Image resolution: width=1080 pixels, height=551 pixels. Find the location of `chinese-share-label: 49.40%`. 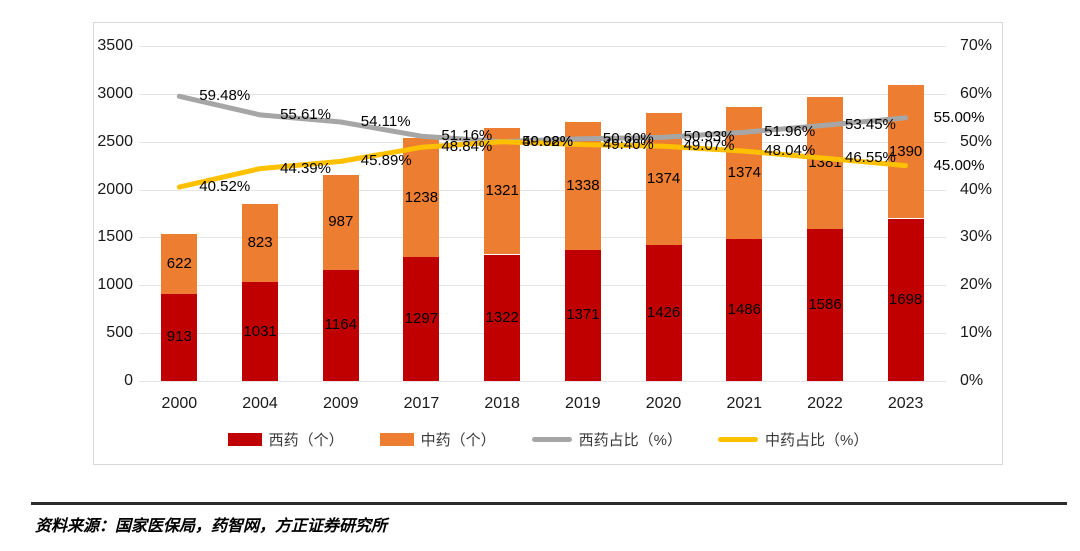

chinese-share-label: 49.40% is located at coordinates (628, 144).